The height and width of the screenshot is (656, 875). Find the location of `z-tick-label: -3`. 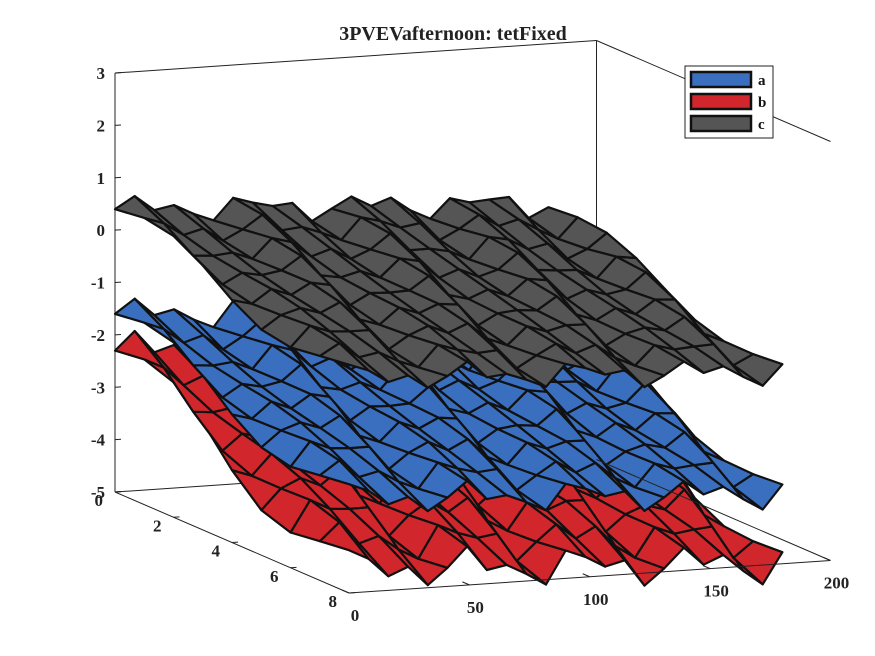

z-tick-label: -3 is located at coordinates (98, 387).